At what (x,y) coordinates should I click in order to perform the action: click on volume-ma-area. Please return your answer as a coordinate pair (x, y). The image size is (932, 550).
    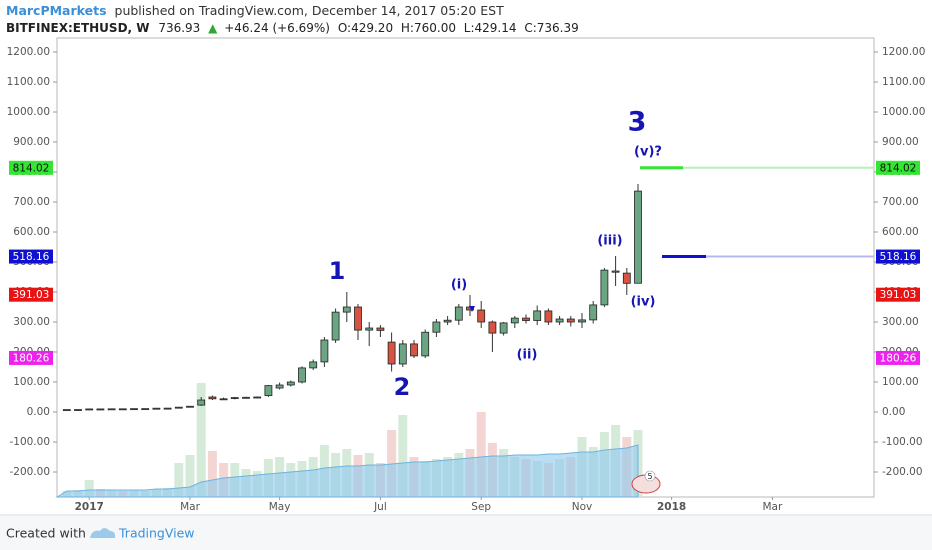
    Looking at the image, I should click on (347, 471).